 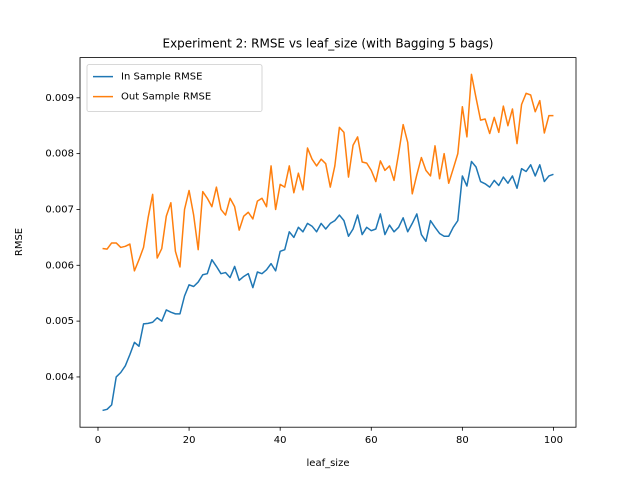 I want to click on y-tick-label: 0.005, so click(x=59, y=321).